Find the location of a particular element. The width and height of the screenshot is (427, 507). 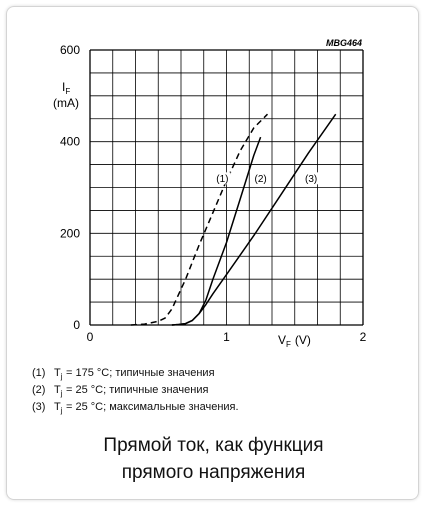

series-annotation: (3) is located at coordinates (311, 179).